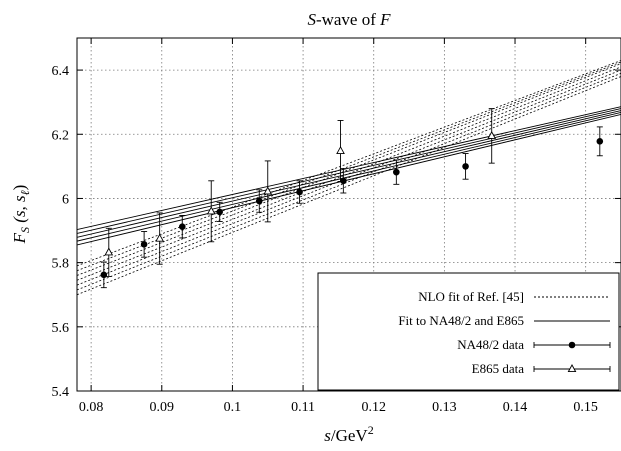 This screenshot has width=621, height=451. I want to click on x-axis-label: s/GeV2, so click(348, 434).